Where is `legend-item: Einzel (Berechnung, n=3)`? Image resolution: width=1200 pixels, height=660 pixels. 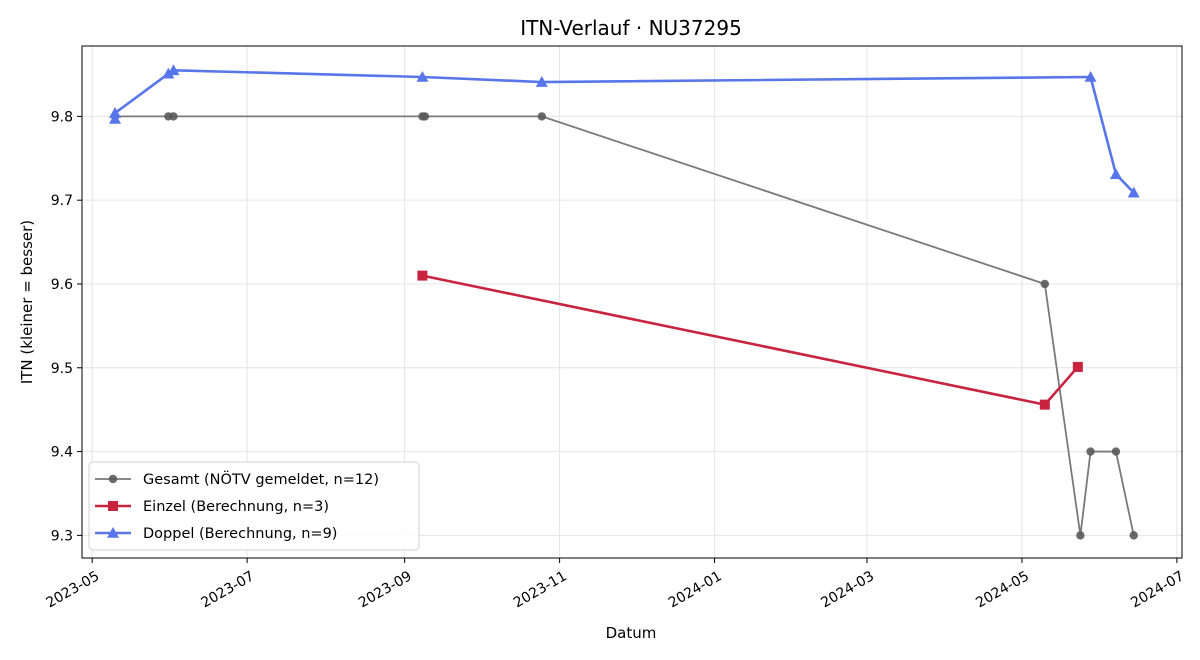 legend-item: Einzel (Berechnung, n=3) is located at coordinates (212, 507).